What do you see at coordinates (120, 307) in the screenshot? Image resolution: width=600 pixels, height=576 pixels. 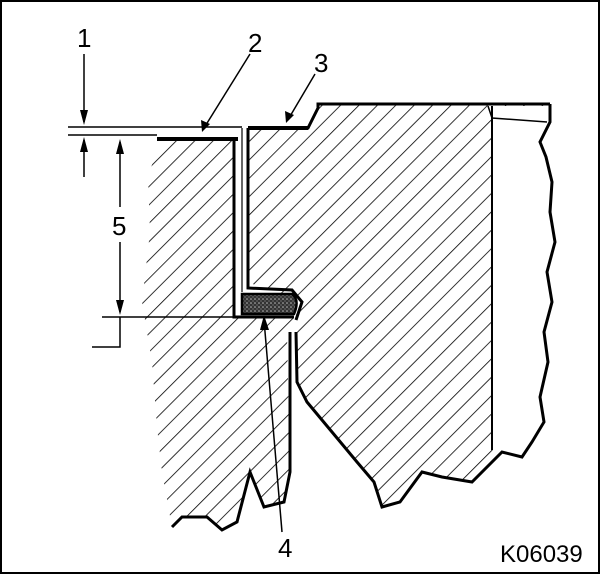 I see `arrowhead-5-down` at bounding box center [120, 307].